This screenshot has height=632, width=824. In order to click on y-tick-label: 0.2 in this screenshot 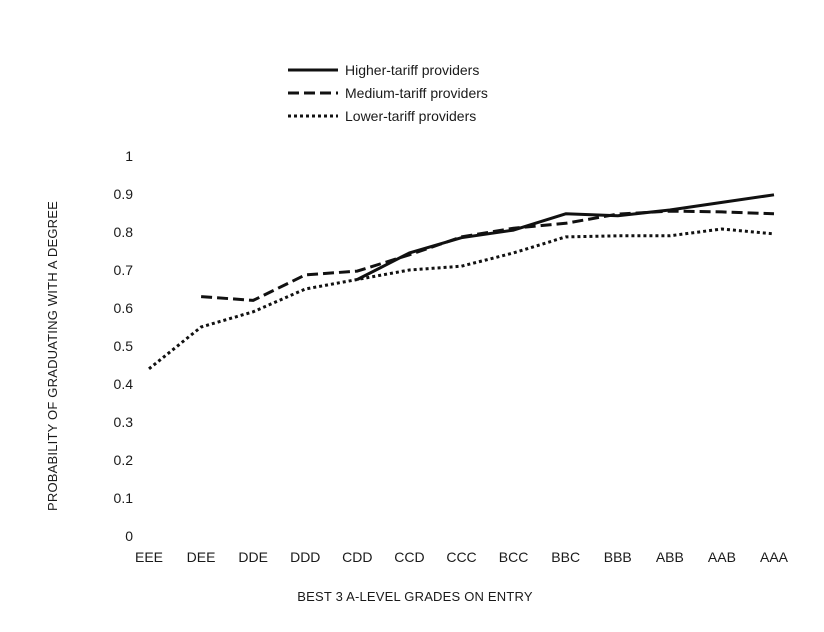, I will do `click(124, 460)`.